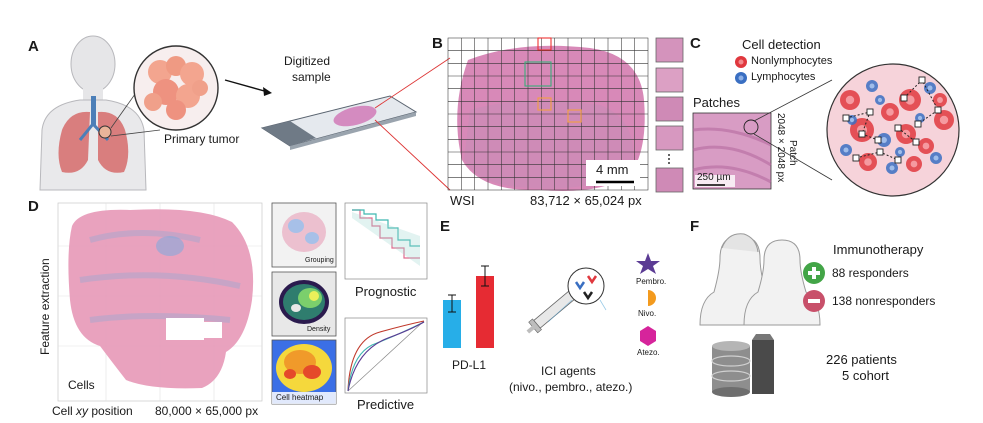 This screenshot has height=423, width=983. What do you see at coordinates (792, 61) in the screenshot?
I see `legend-nonlymphocytes: Nonlymphocytes` at bounding box center [792, 61].